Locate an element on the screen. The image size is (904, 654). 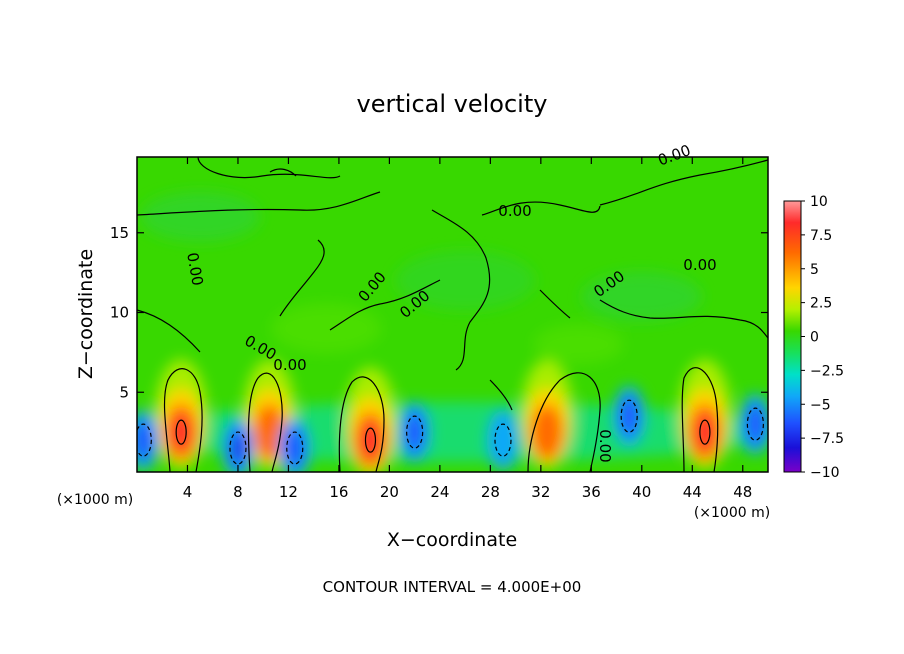
y-tick-label: 10 is located at coordinates (119, 313).